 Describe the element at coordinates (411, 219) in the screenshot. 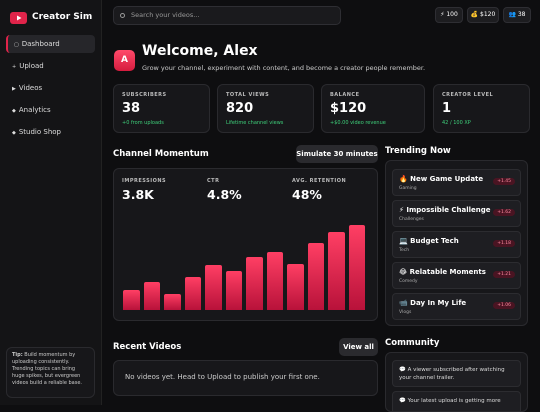

I see `trend-category: Challenges` at that location.